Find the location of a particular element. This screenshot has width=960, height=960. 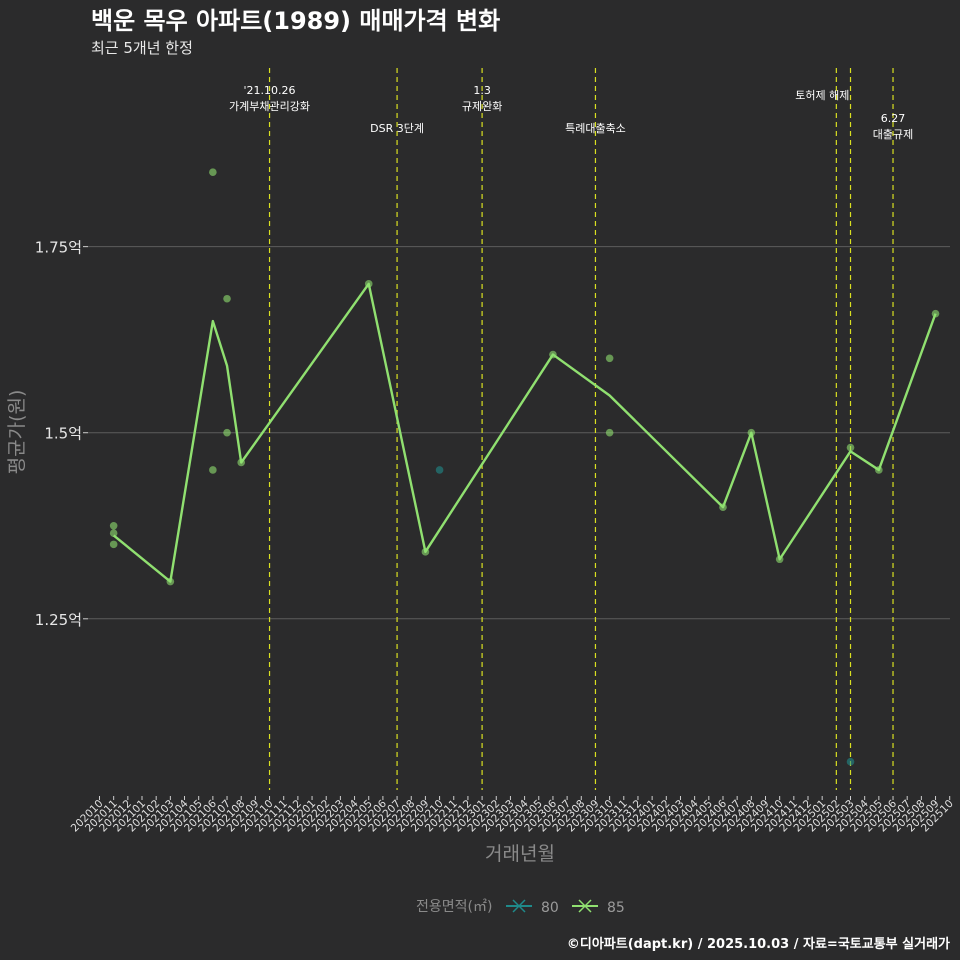

legend: 전용면적(㎡) 80 85 is located at coordinates (520, 907).